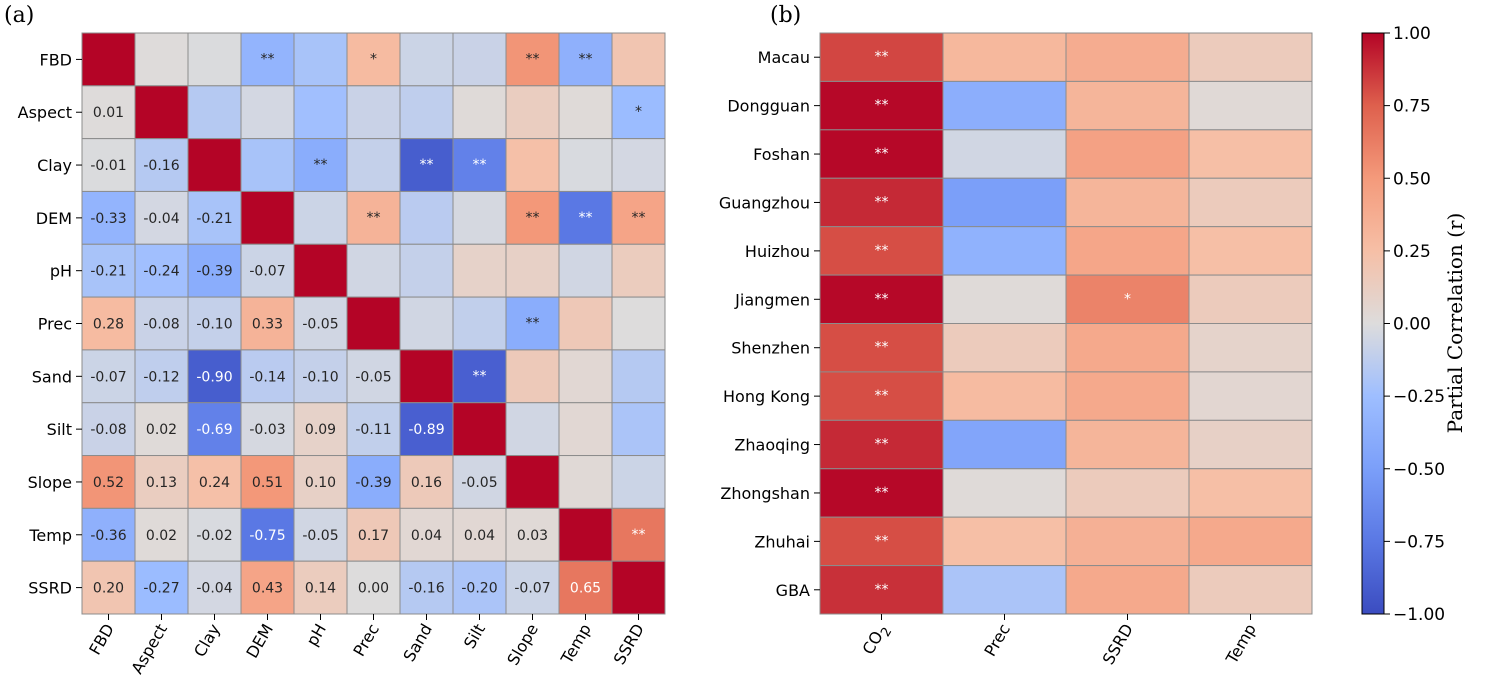 This screenshot has width=1500, height=698. Describe the element at coordinates (108, 483) in the screenshot. I see `value-label: 0.52` at that location.